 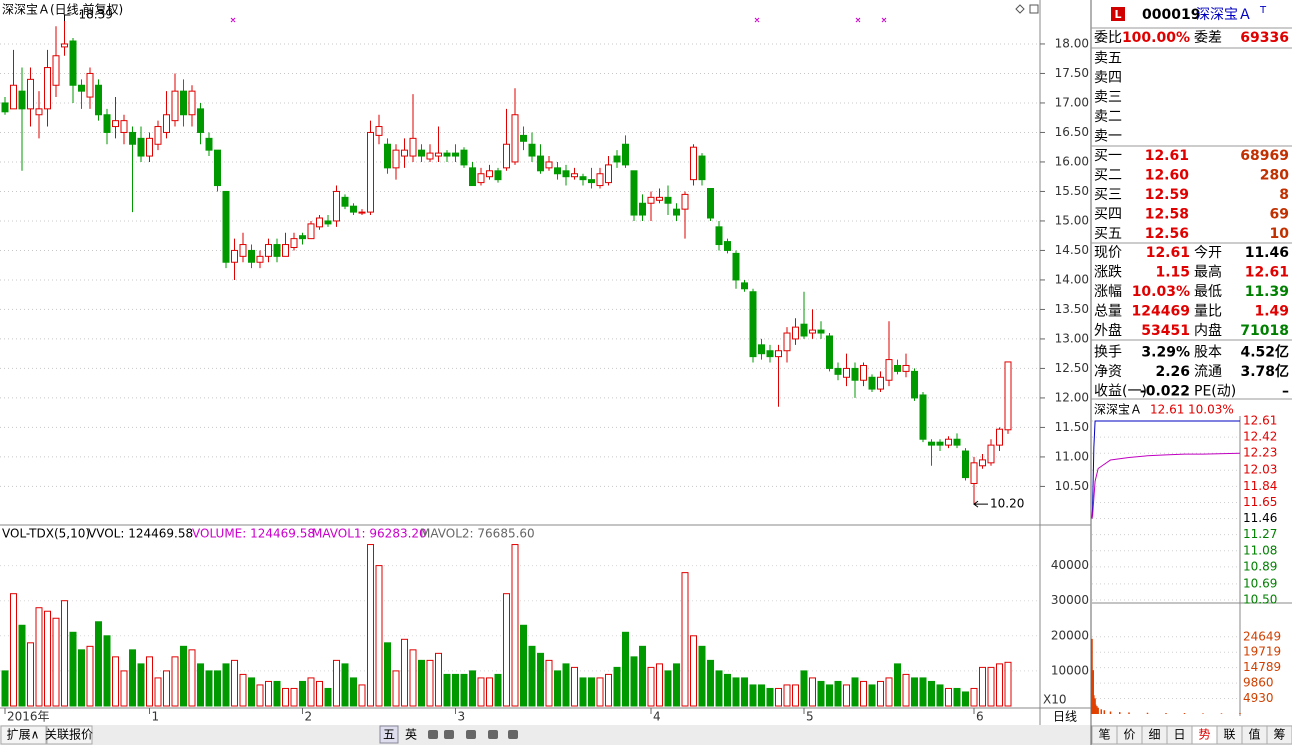 I want to click on mavol1: MAVOL1: 96283.20, so click(x=369, y=534).